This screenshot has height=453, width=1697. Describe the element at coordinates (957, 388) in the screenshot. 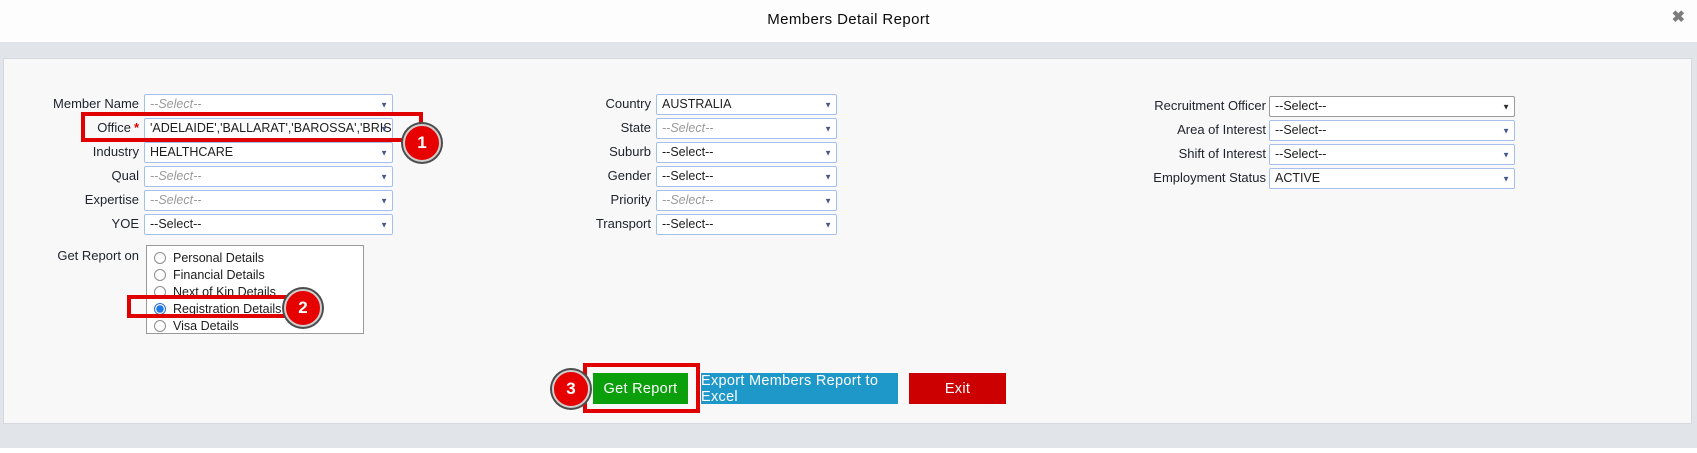

I see `exit-button: Exit` at that location.